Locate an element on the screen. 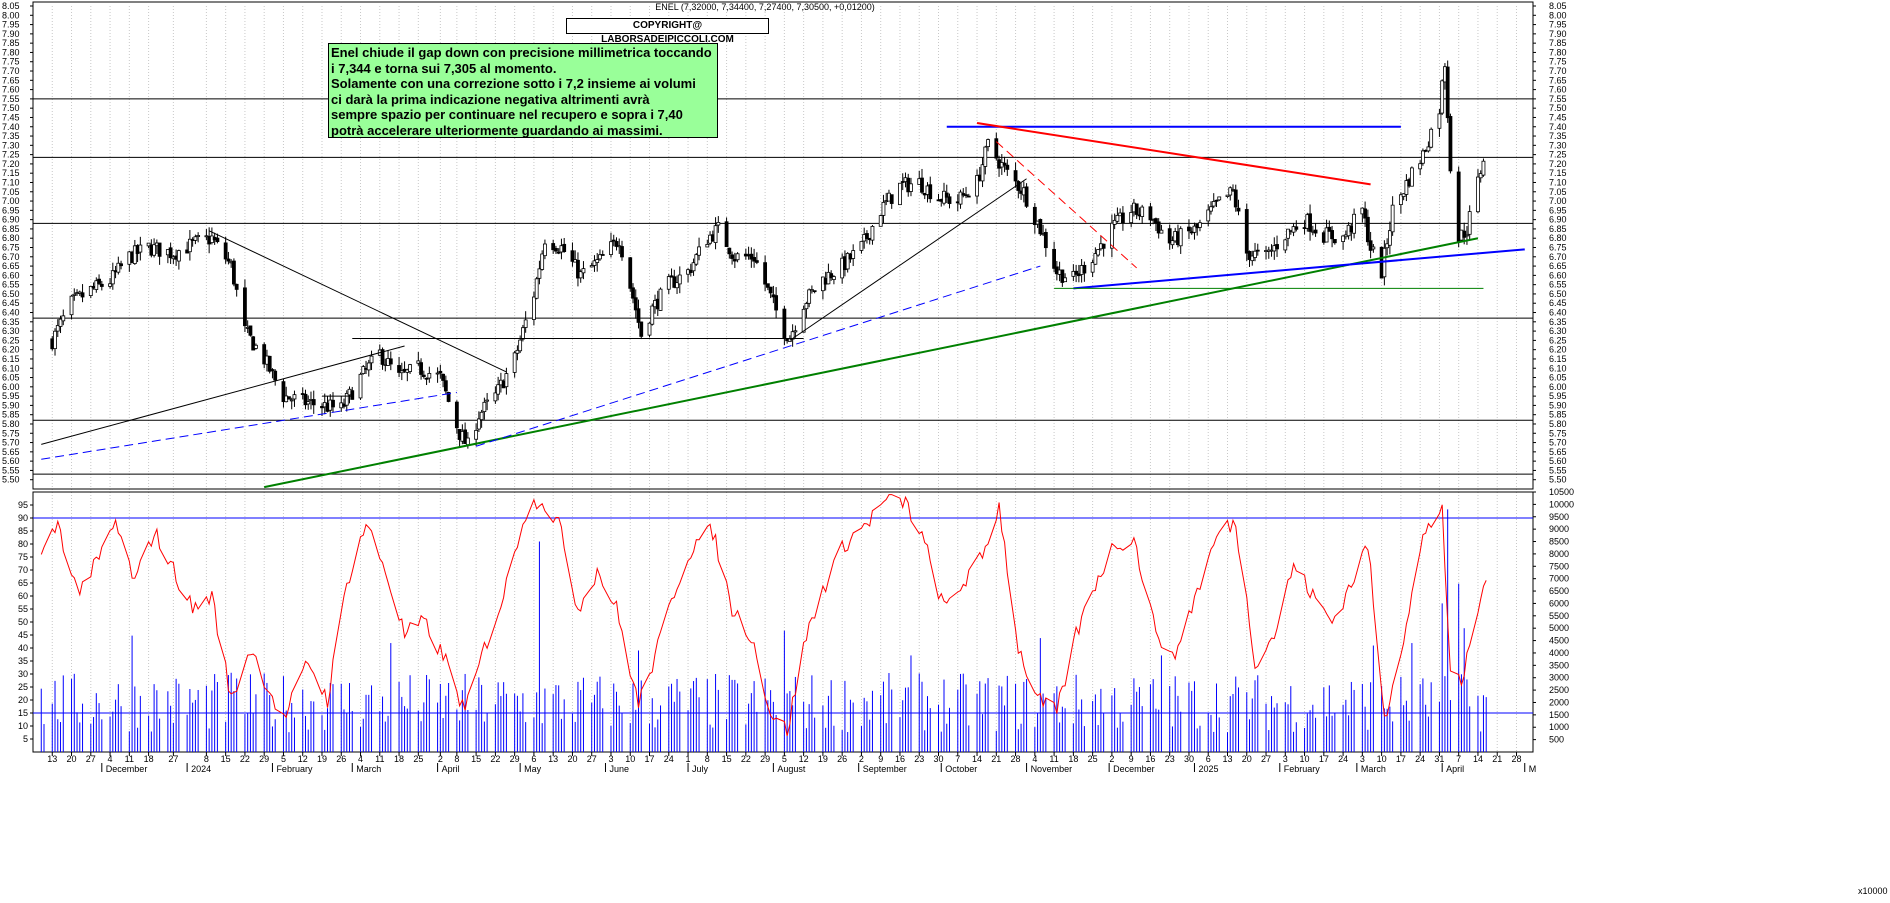 This screenshot has width=1890, height=903. price-tick-label: 5.90 is located at coordinates (1558, 405).